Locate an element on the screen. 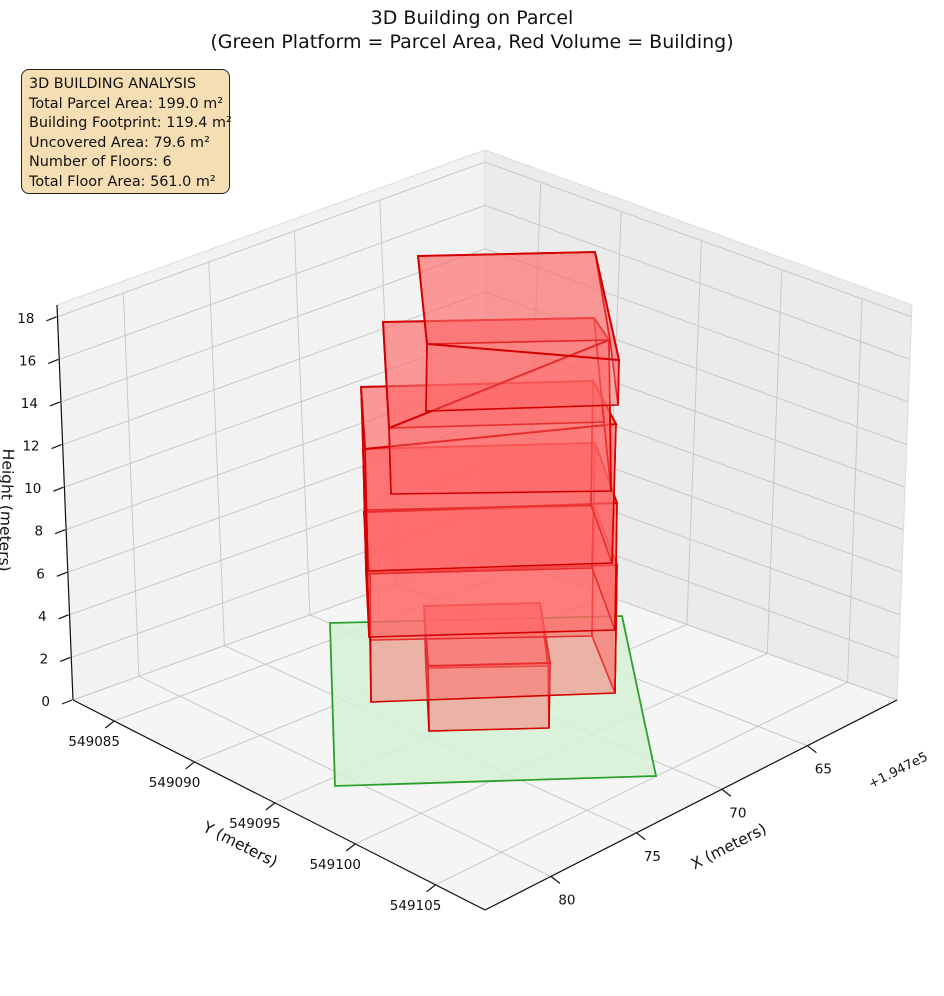 This screenshot has width=944, height=996. z-axis-label: Height (meters) is located at coordinates (8, 510).